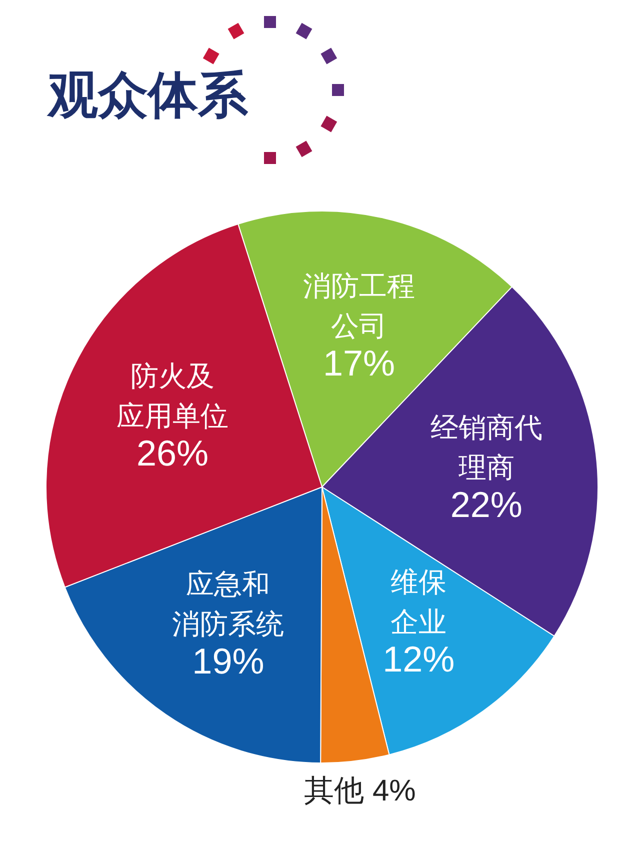 Image resolution: width=640 pixels, height=851 pixels. I want to click on data-label: 19%, so click(228, 661).